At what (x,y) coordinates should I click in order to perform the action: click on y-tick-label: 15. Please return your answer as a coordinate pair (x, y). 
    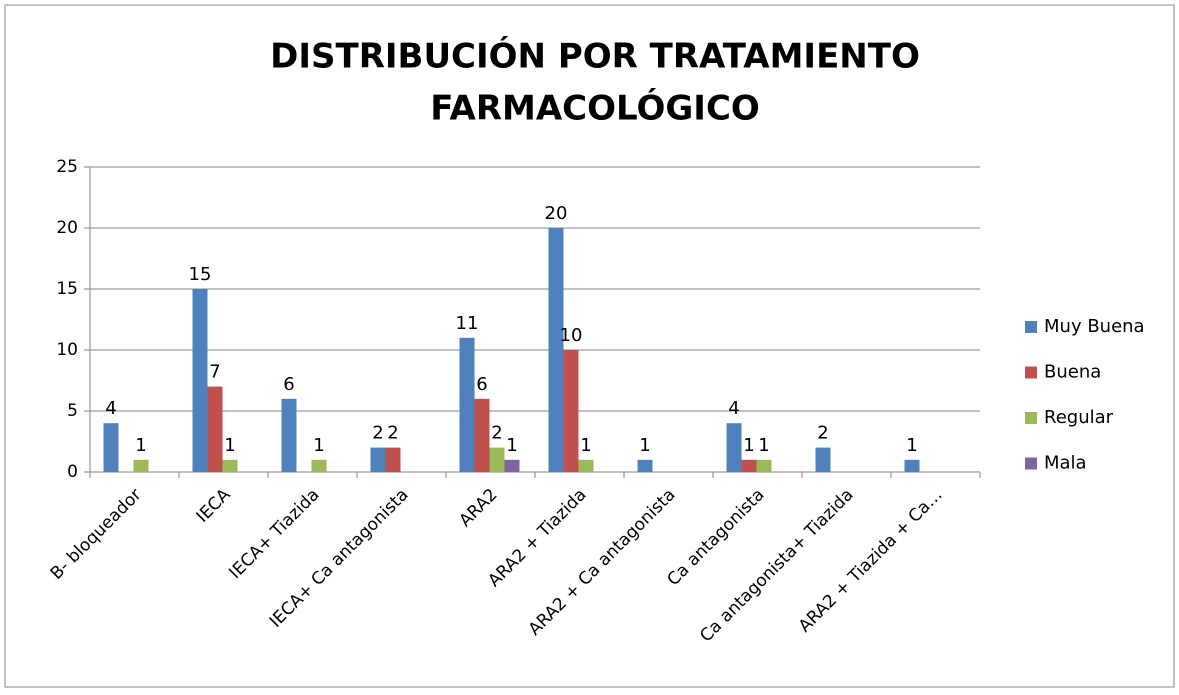
    Looking at the image, I should click on (67, 289).